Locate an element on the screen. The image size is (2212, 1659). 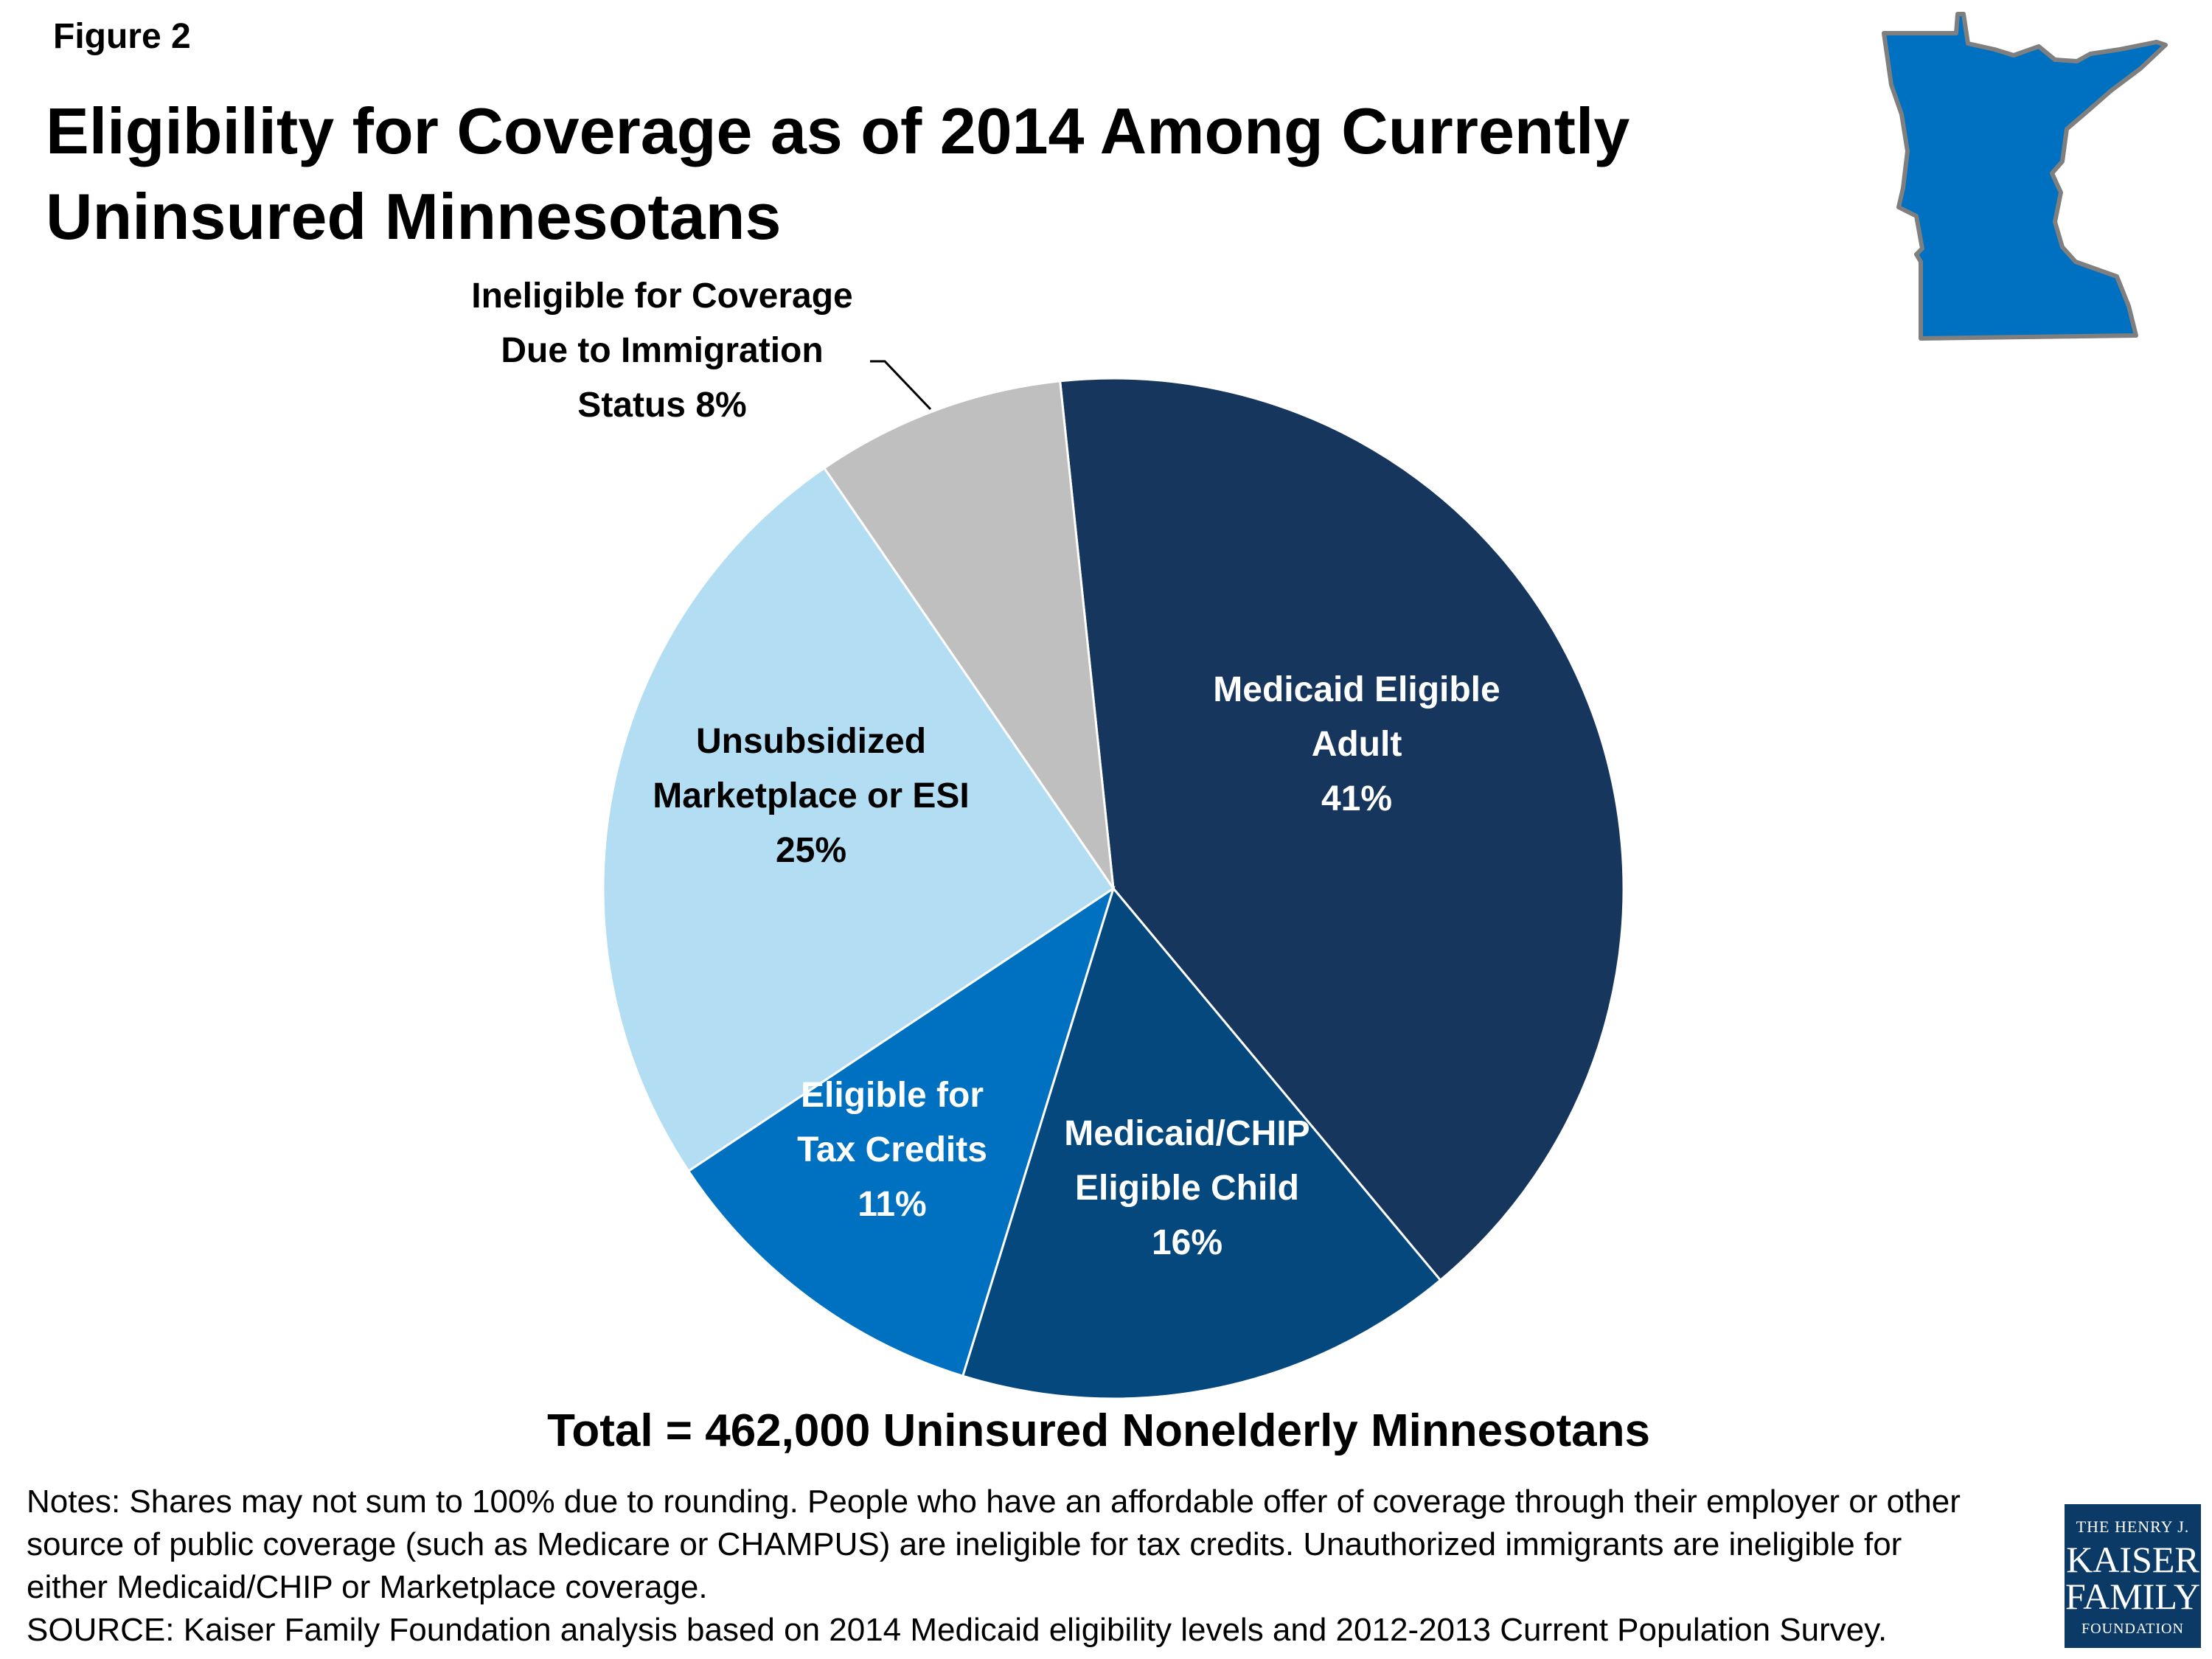
logo-line: FAMILY is located at coordinates (2132, 1596).